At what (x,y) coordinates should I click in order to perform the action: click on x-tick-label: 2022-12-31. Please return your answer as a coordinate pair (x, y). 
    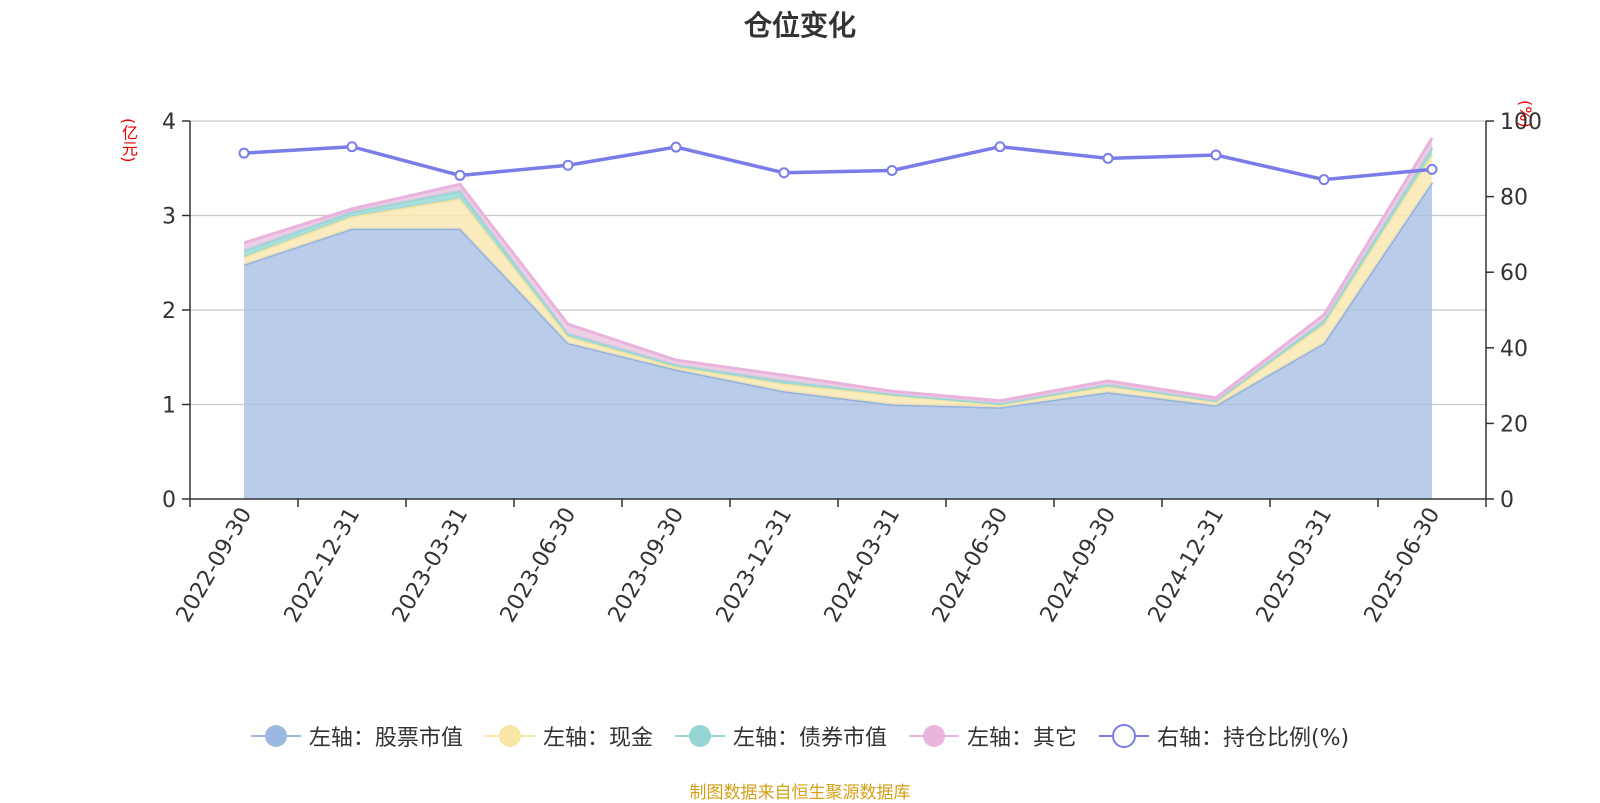
    Looking at the image, I should click on (323, 565).